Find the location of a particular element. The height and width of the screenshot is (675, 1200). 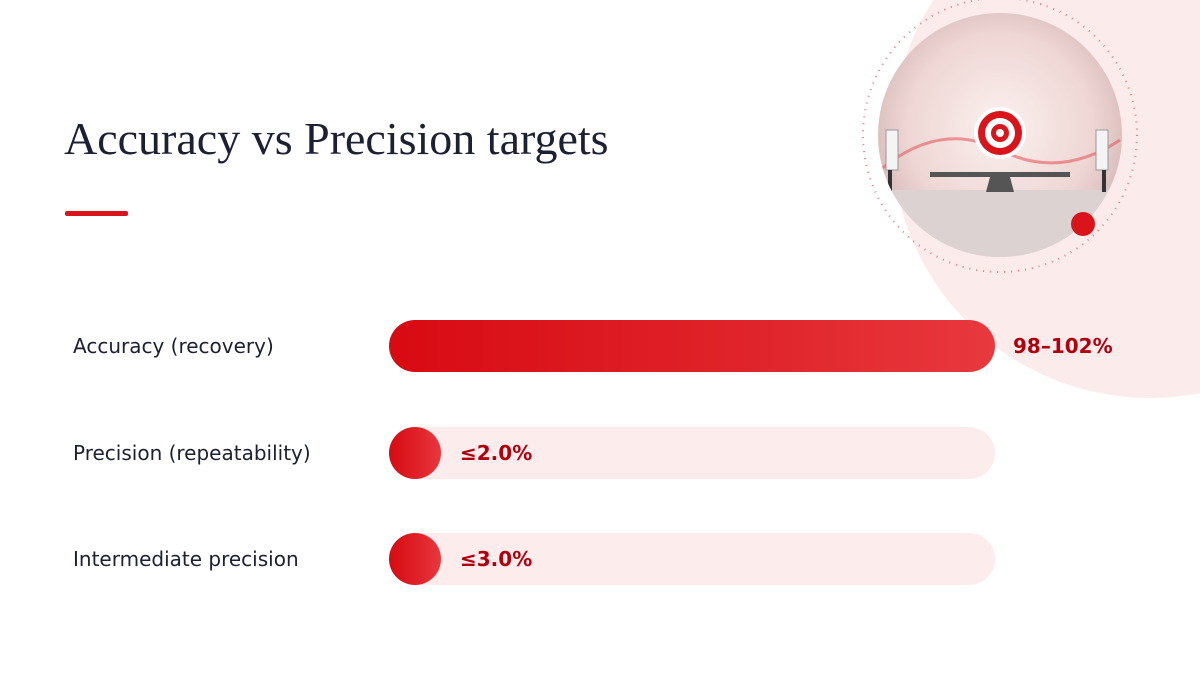

dotted-ring is located at coordinates (1000, 136).